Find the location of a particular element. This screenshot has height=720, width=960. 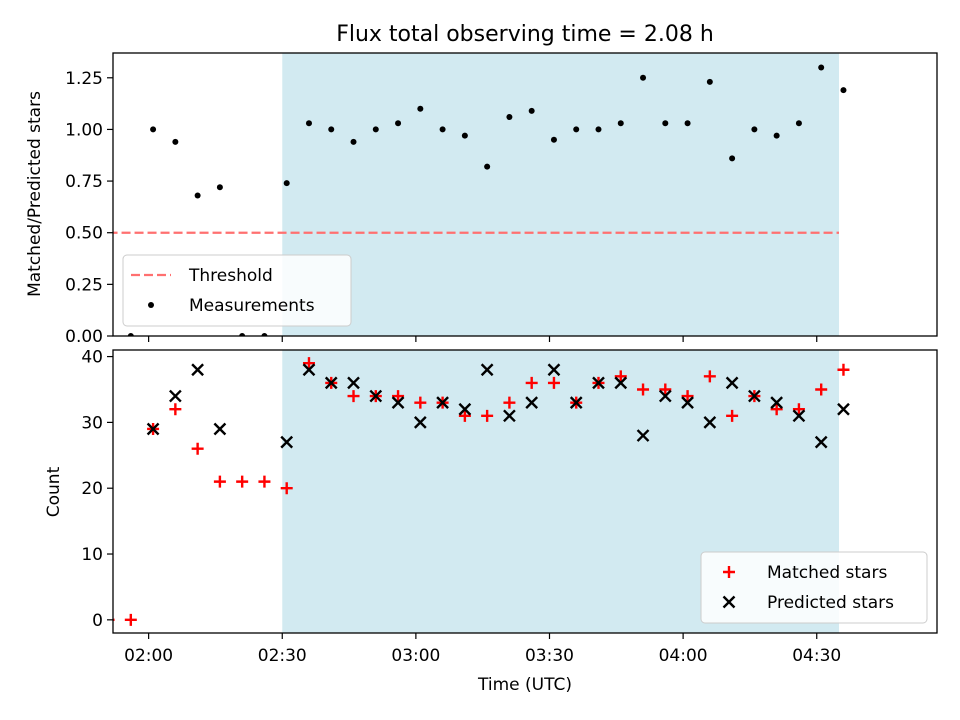

series-predicted-stars is located at coordinates (498, 406).